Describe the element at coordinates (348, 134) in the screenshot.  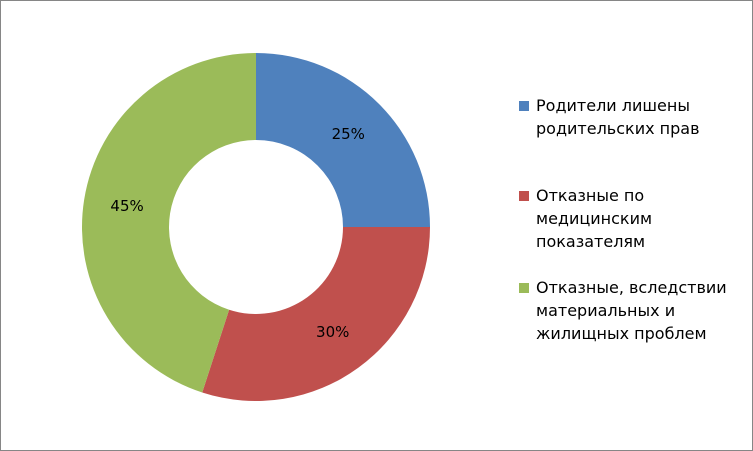
I see `data-label: 25%` at that location.